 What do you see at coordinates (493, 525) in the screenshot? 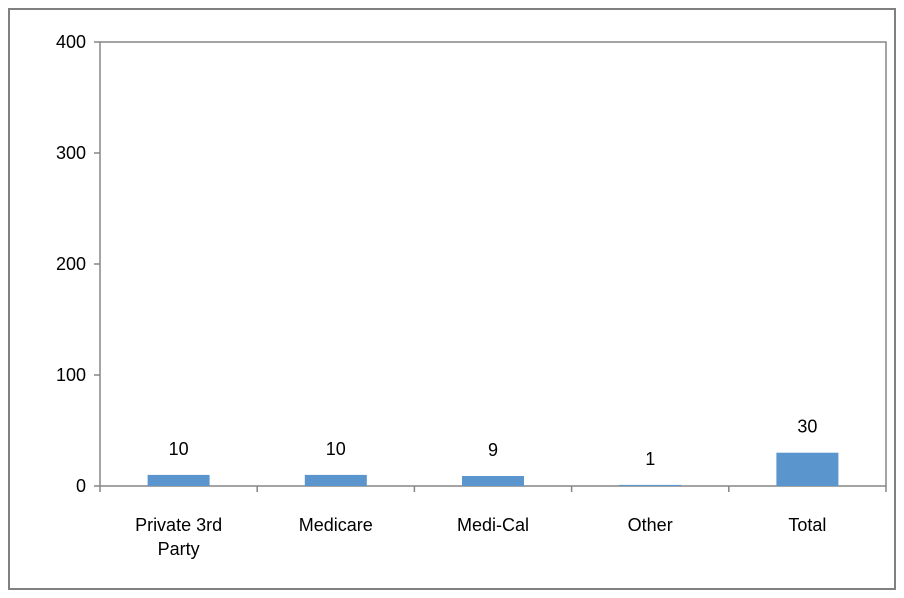
I see `x-tick-label: Medi-Cal` at bounding box center [493, 525].